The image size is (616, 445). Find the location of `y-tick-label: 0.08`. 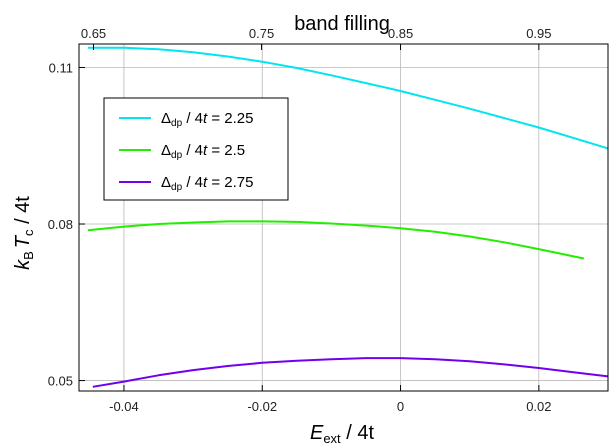

y-tick-label: 0.08 is located at coordinates (60, 224).